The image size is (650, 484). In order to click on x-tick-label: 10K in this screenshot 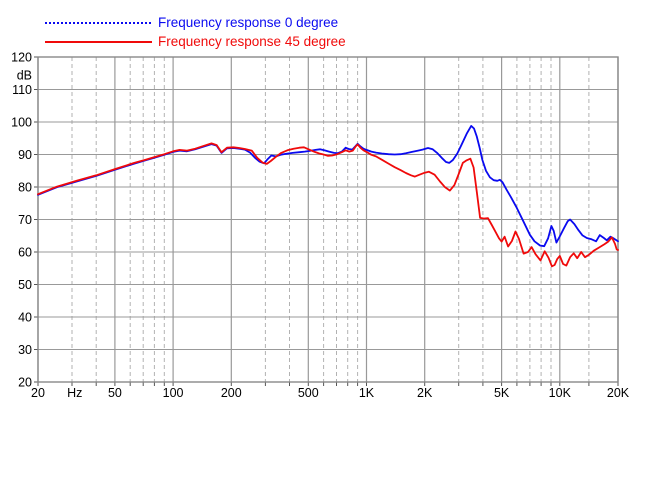, I will do `click(560, 393)`.